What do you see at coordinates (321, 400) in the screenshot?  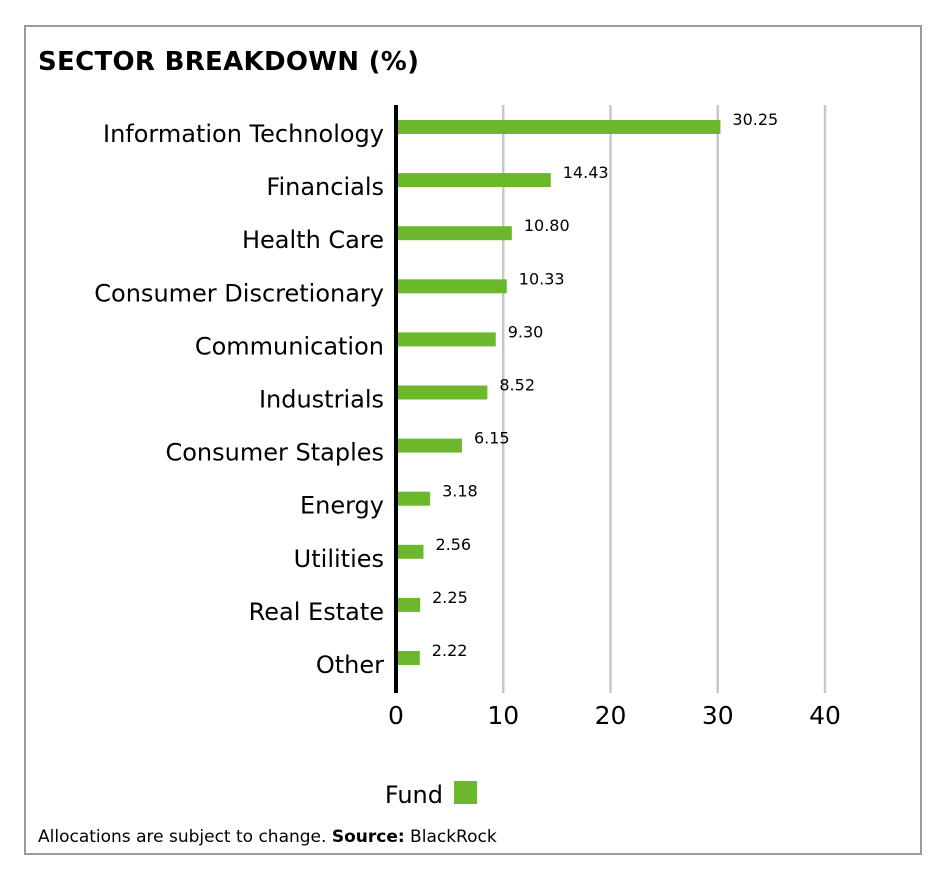 I see `category-label: Industrials` at bounding box center [321, 400].